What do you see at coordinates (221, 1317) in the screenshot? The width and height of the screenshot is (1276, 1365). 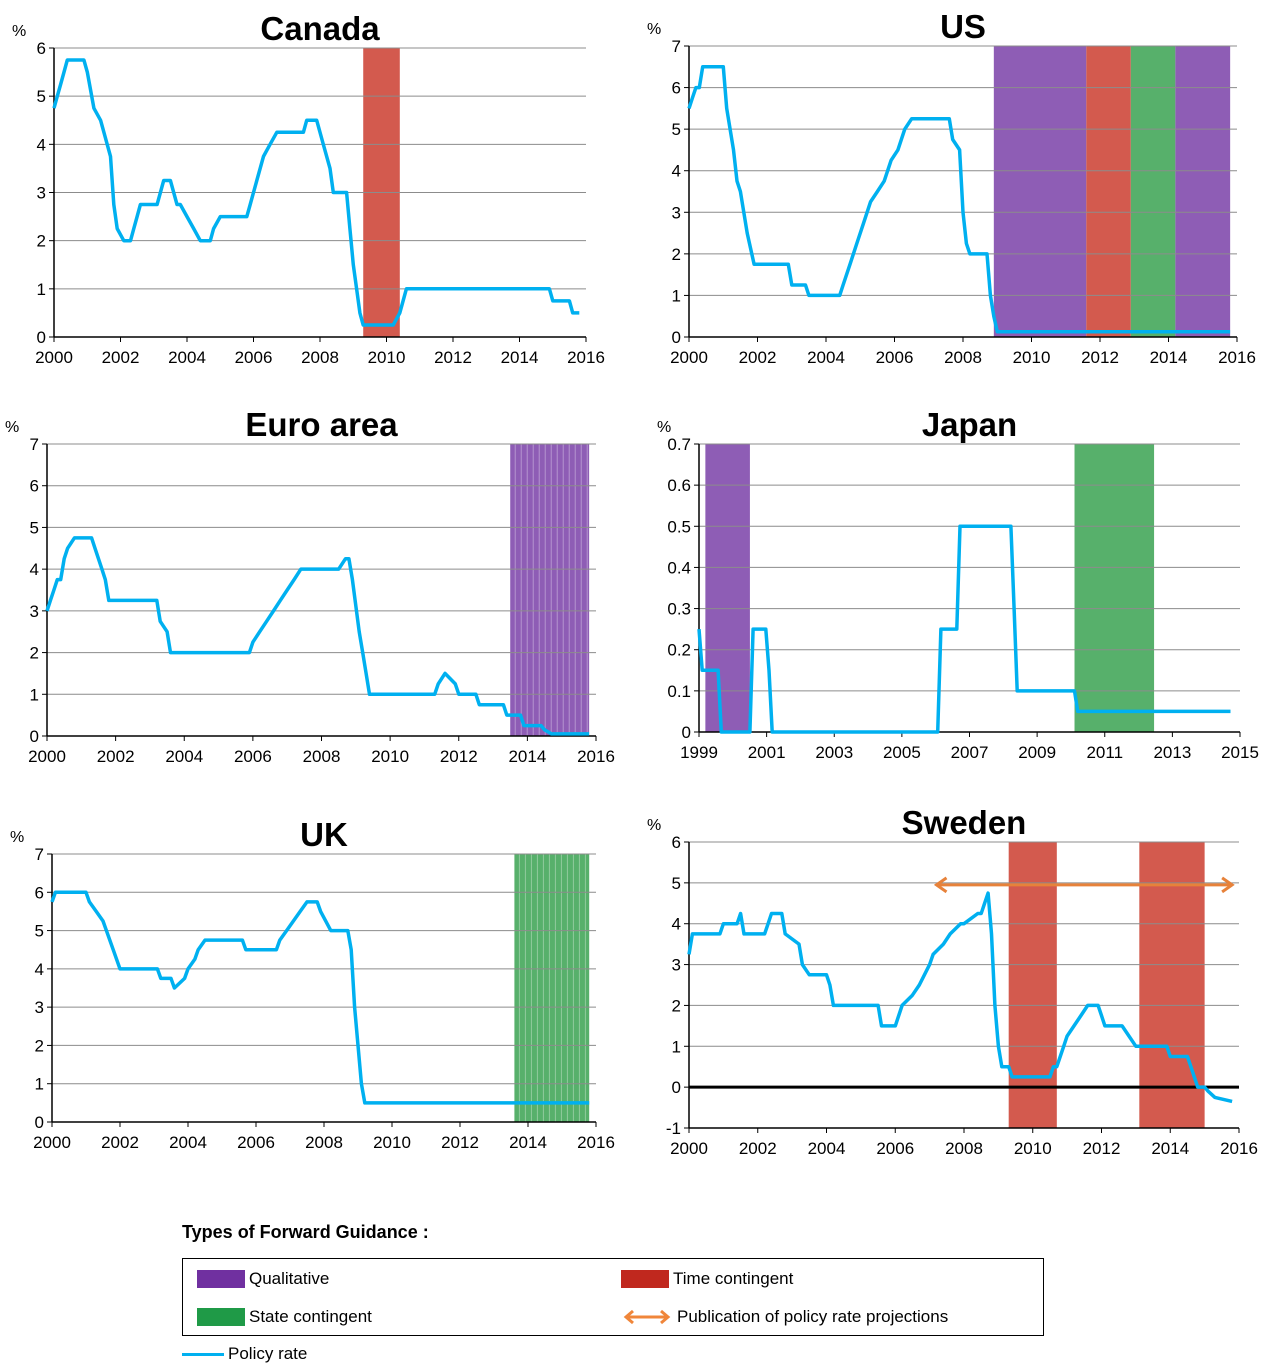 I see `state-contingent-swatch` at bounding box center [221, 1317].